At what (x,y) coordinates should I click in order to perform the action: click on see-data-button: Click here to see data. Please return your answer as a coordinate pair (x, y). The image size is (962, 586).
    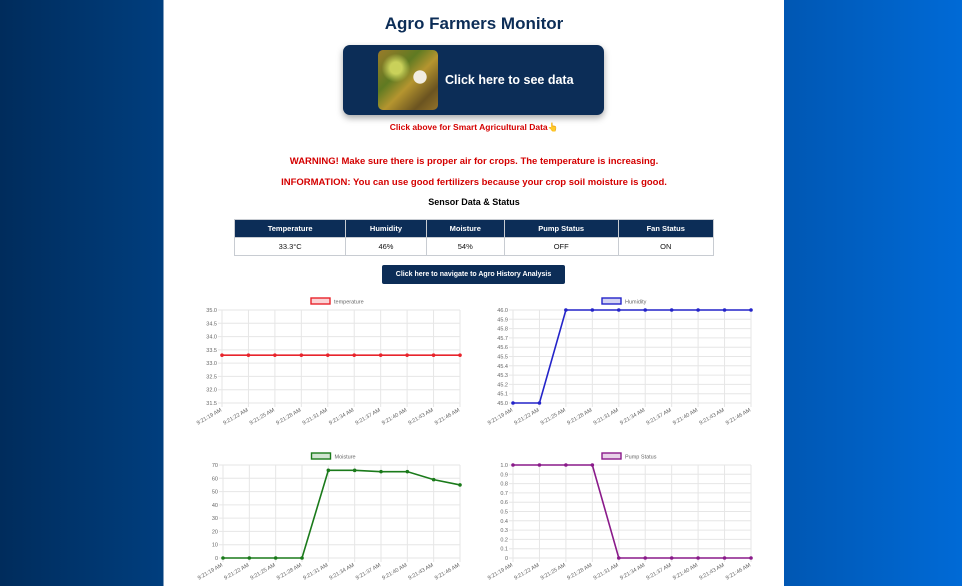
    Looking at the image, I should click on (473, 80).